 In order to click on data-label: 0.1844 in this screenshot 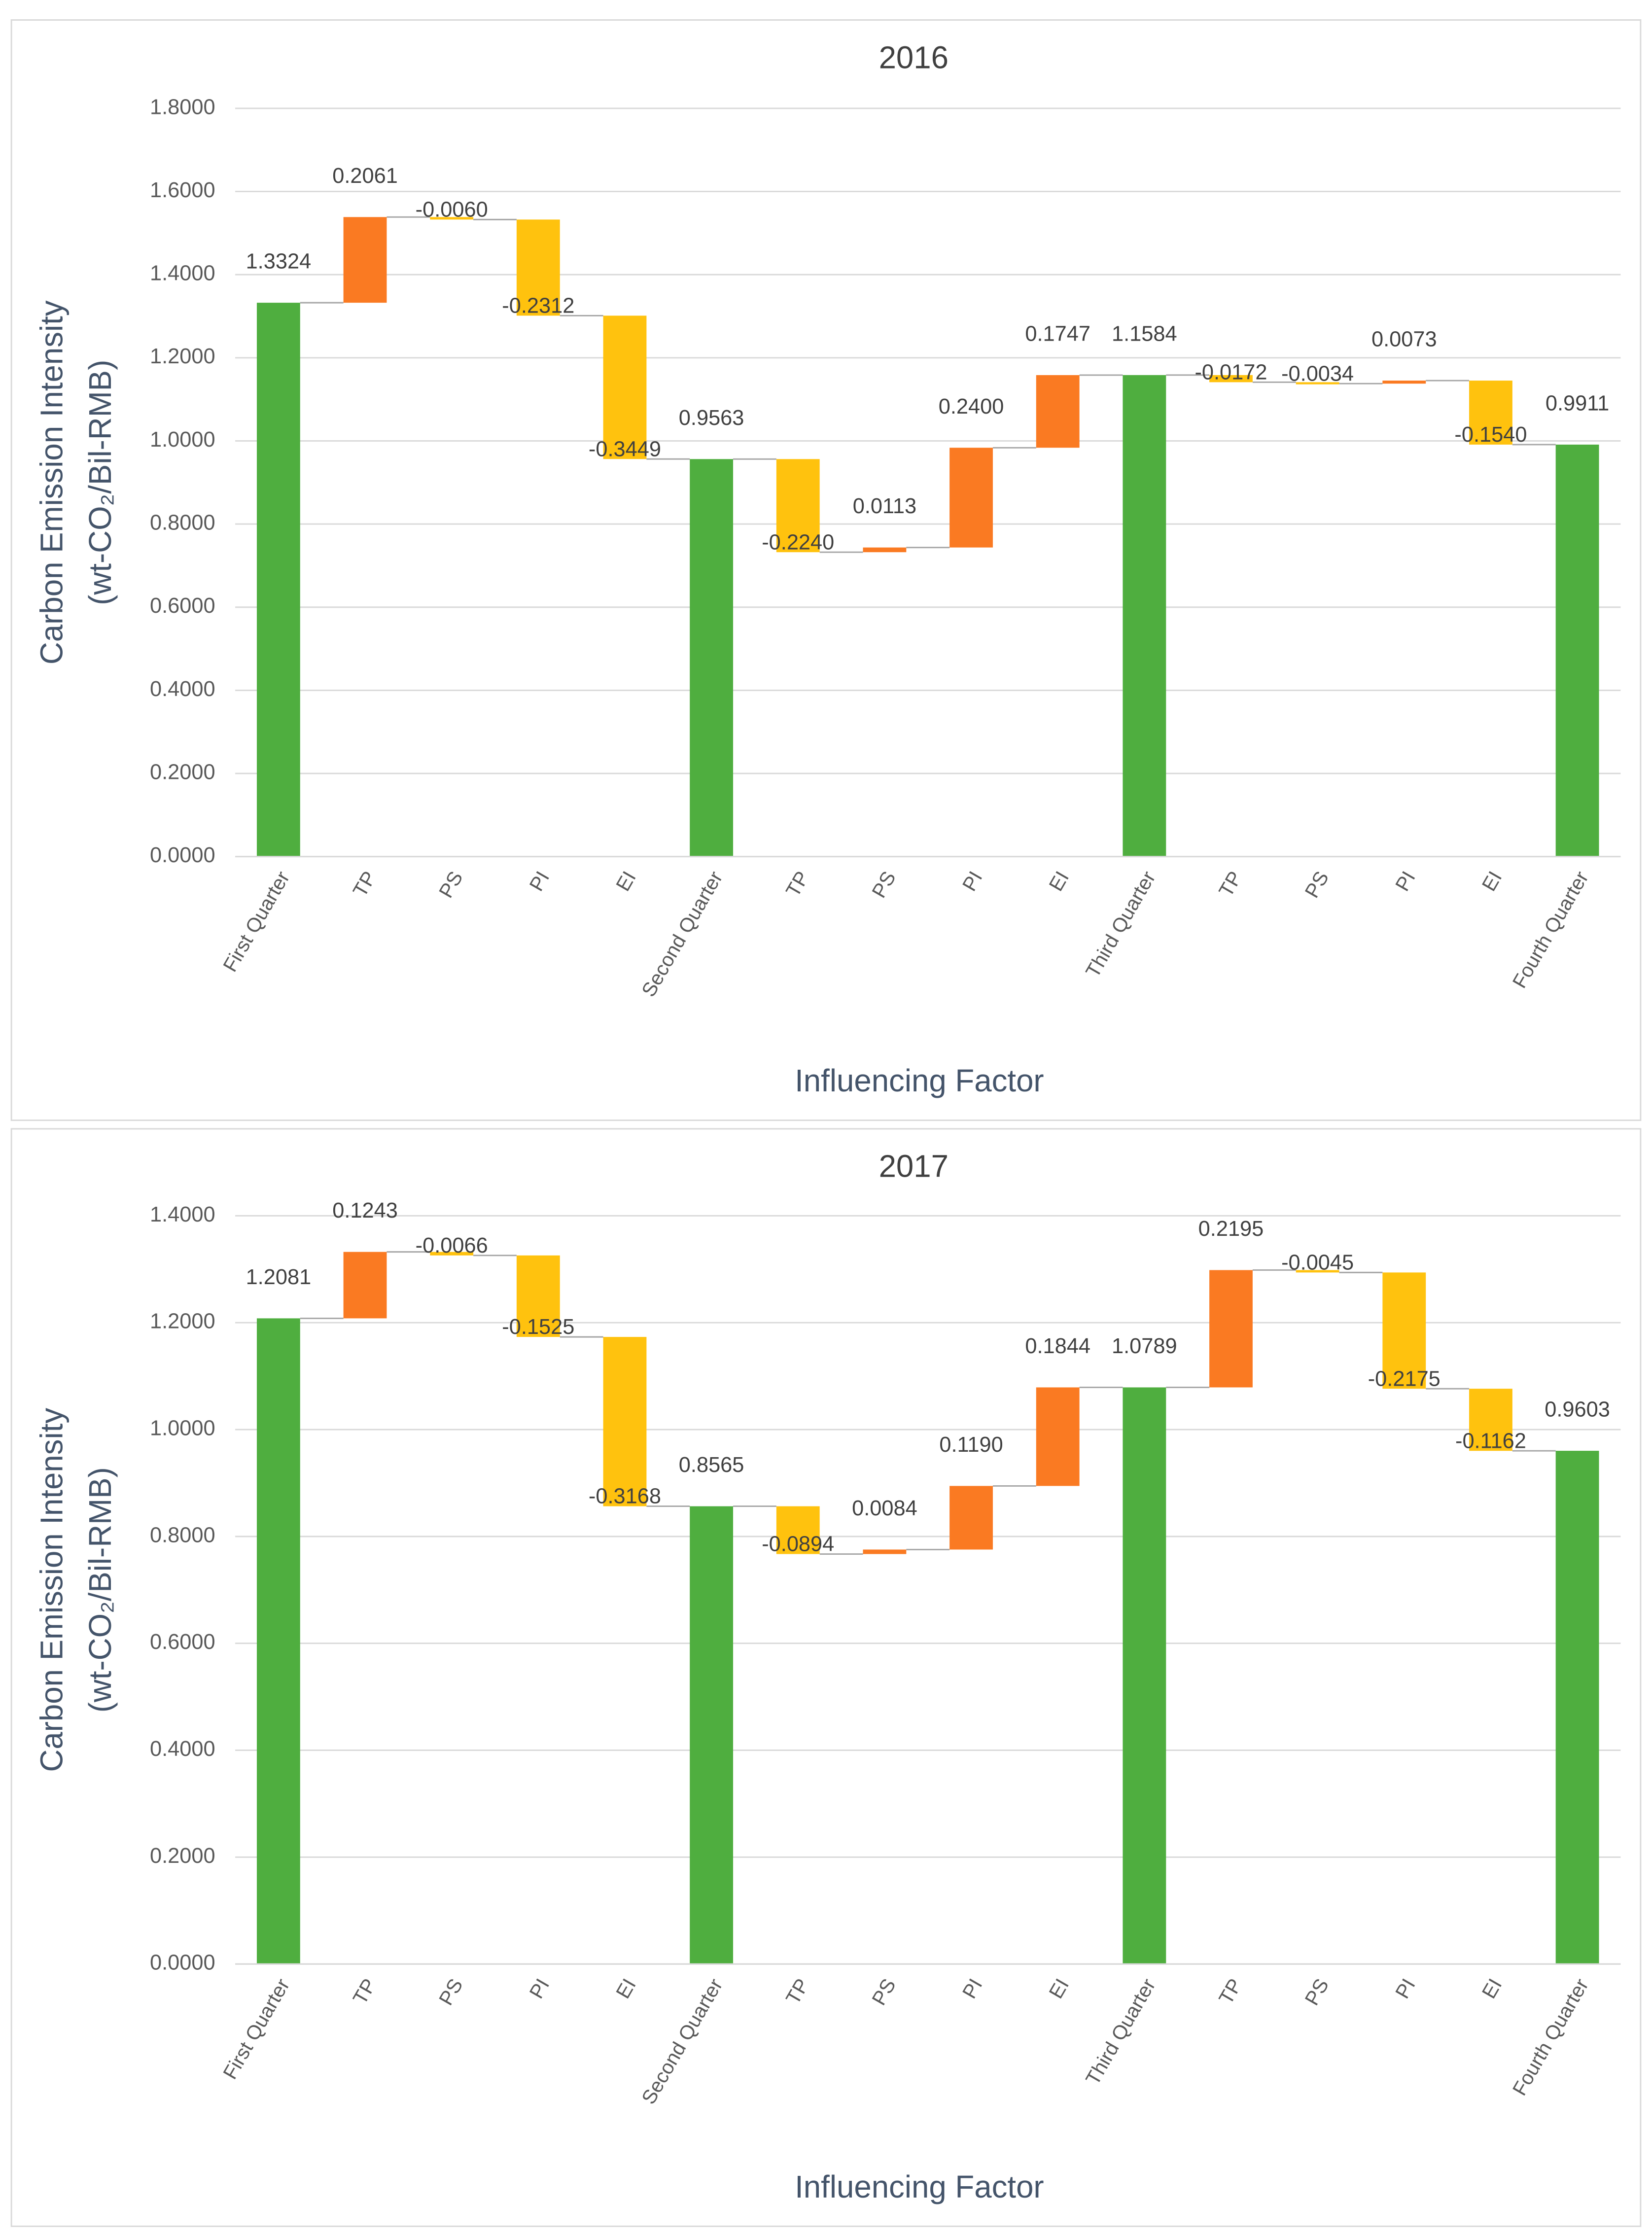, I will do `click(1057, 1346)`.